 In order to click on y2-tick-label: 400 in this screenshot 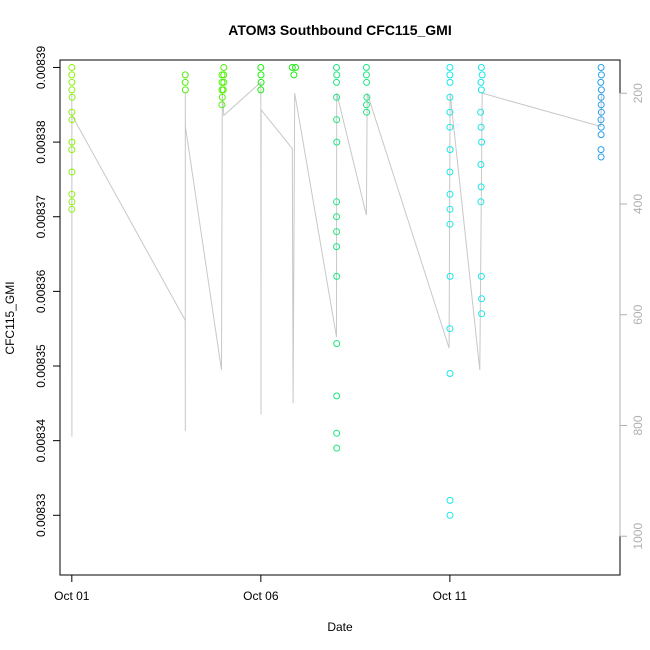, I will do `click(638, 204)`.